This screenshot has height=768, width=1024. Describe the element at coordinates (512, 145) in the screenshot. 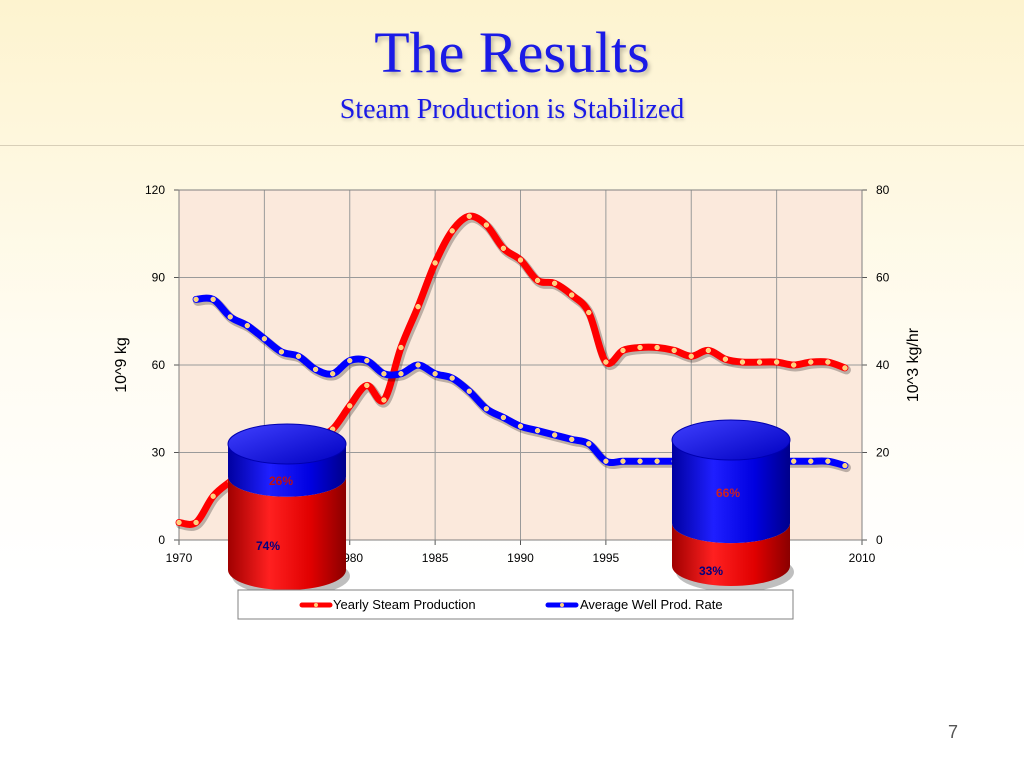

I see `title-divider` at that location.